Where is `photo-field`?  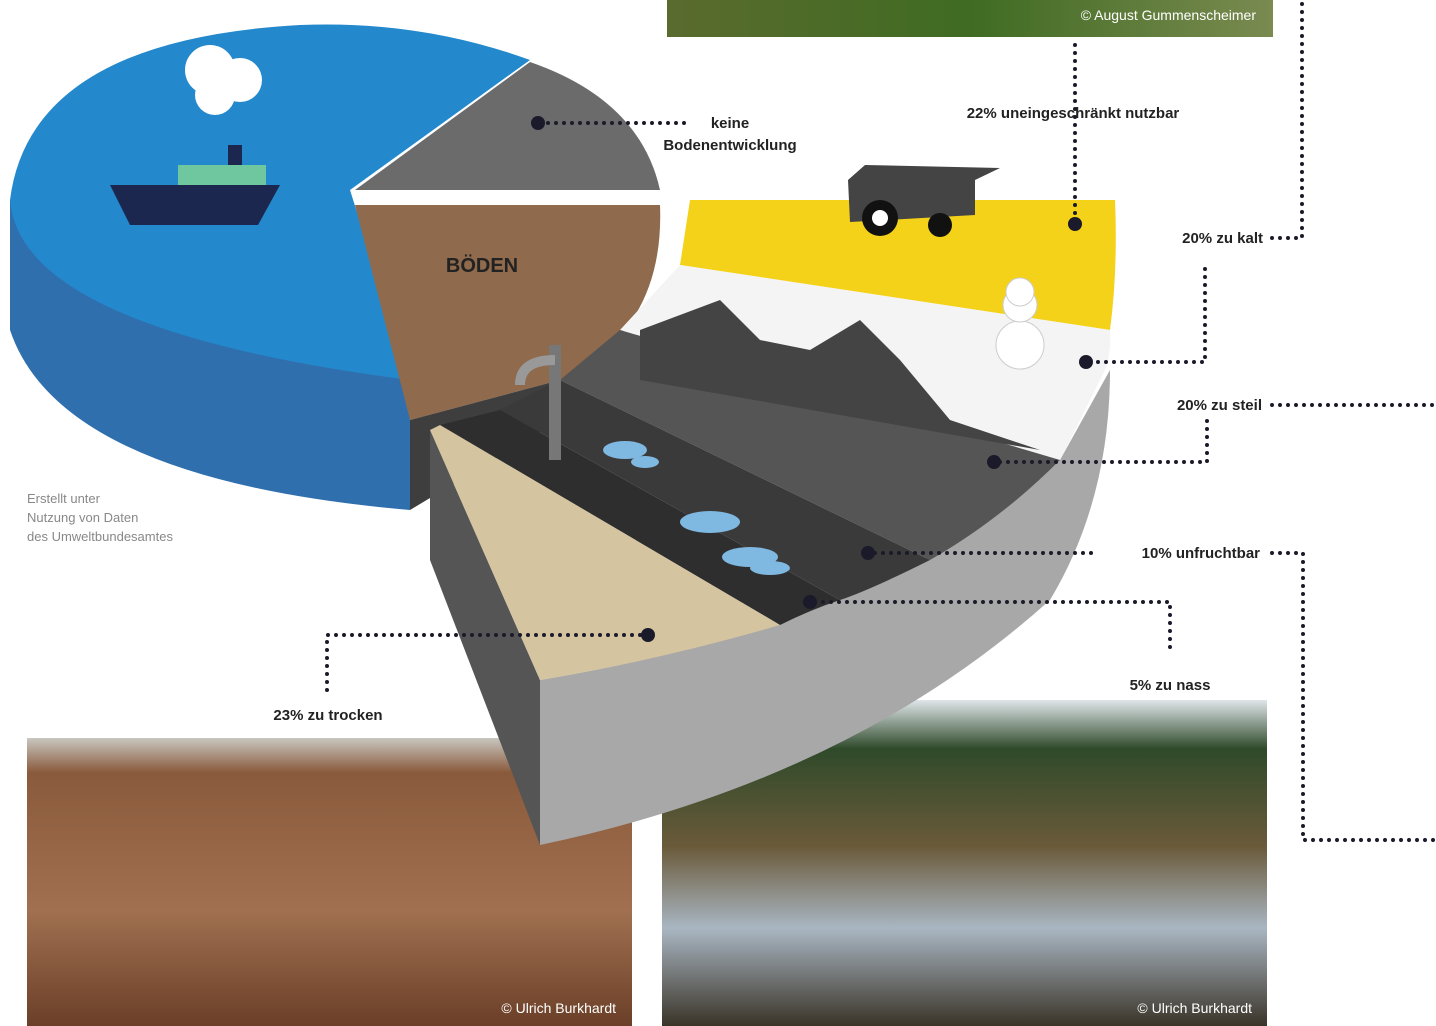
photo-field is located at coordinates (970, 18).